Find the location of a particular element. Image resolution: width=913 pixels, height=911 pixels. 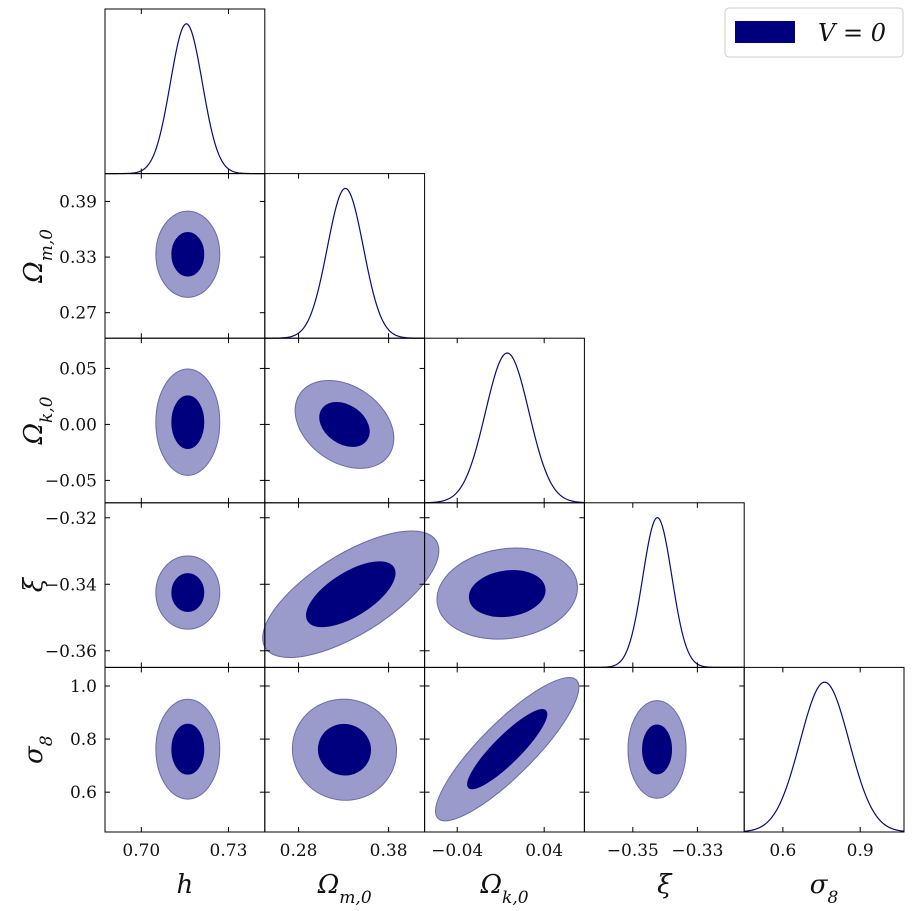

y-axis-label-ok: Ωk,0 is located at coordinates (38, 420).